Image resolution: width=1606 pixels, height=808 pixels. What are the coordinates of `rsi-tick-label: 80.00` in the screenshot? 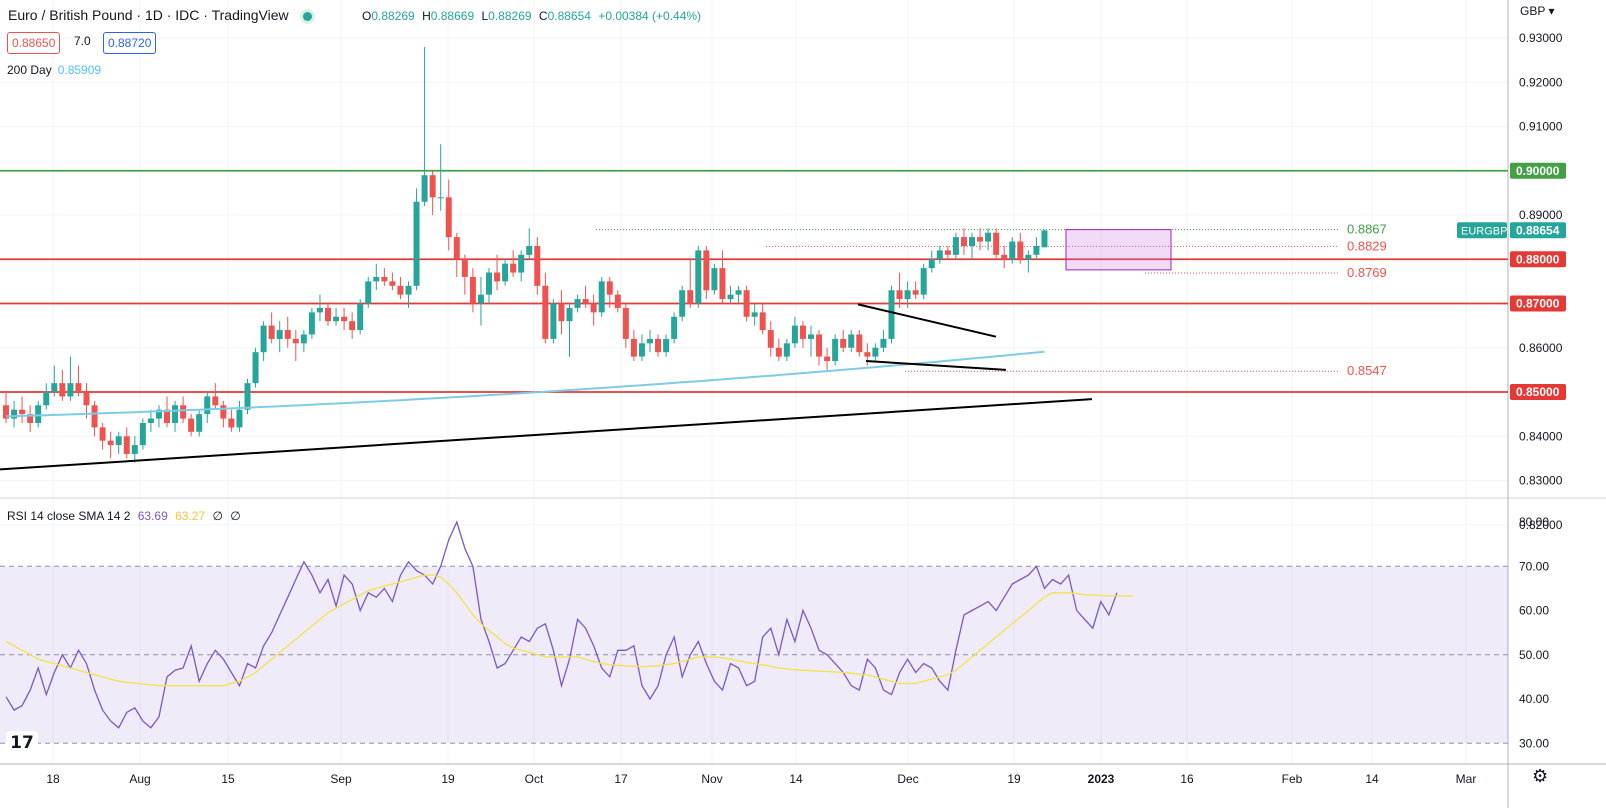 It's located at (1534, 522).